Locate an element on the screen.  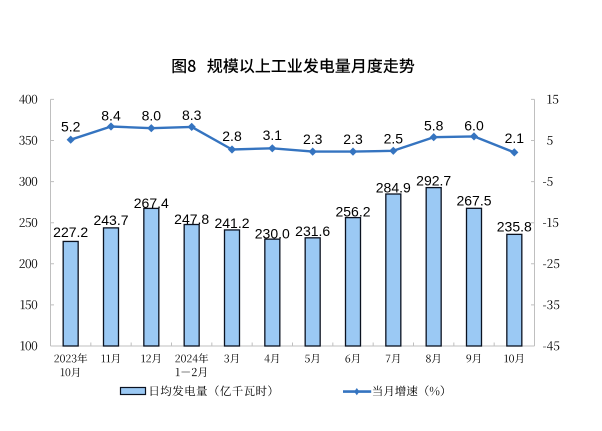
svg-text: 2.8 is located at coordinates (232, 136).